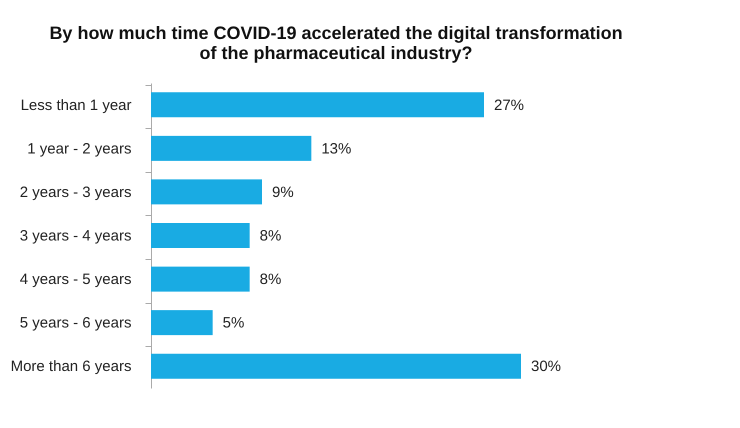  I want to click on y-tick-label: 2 years - 3 years, so click(76, 192).